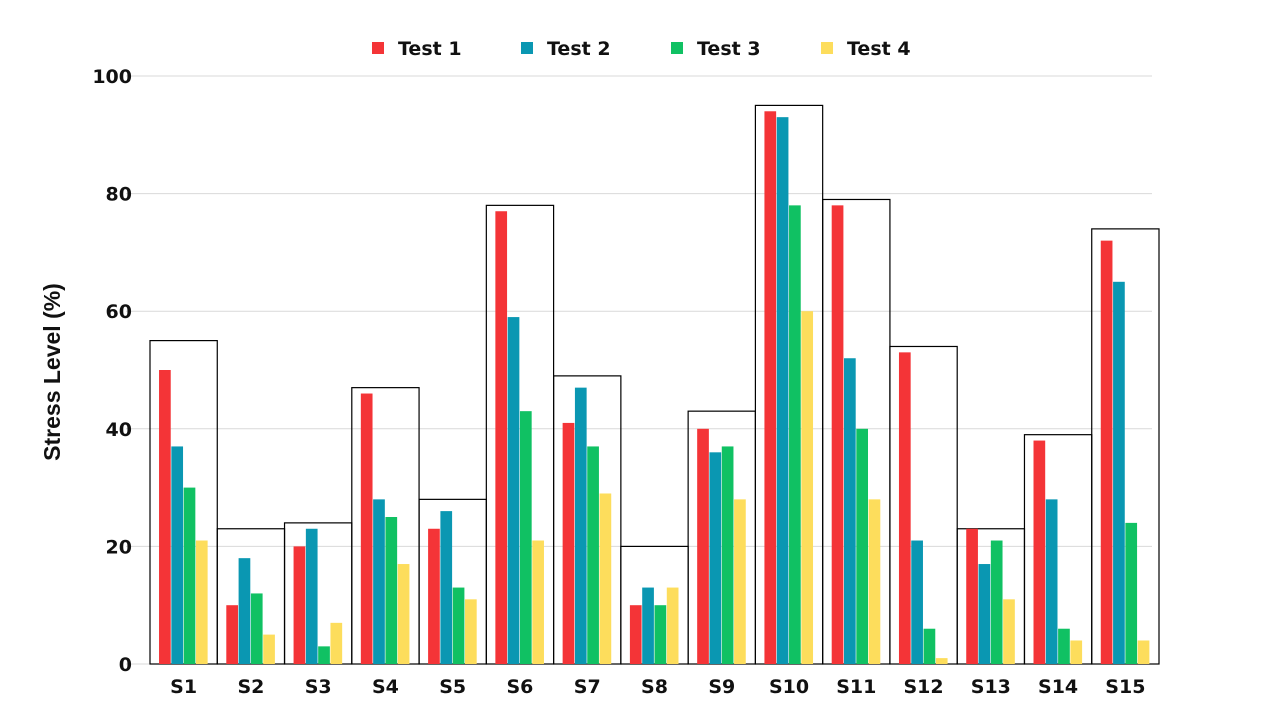 The width and height of the screenshot is (1280, 720). What do you see at coordinates (579, 49) in the screenshot?
I see `legend-label-test-2: Test 2` at bounding box center [579, 49].